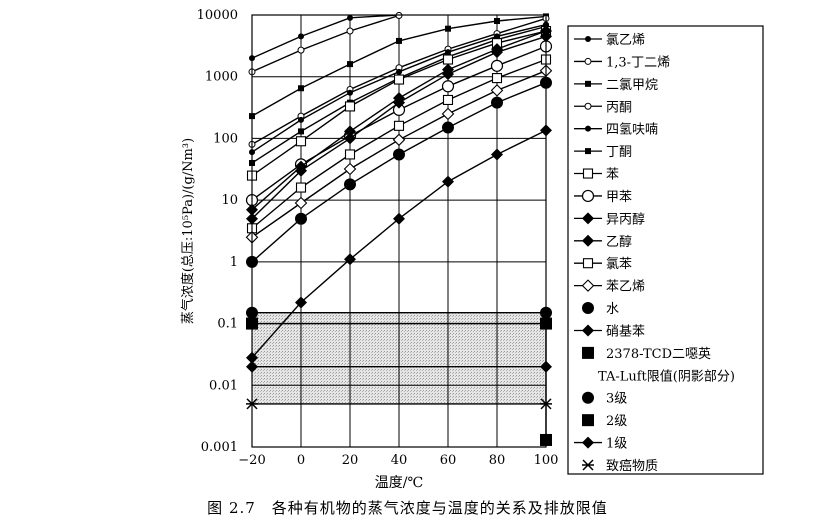 Image resolution: width=815 pixels, height=527 pixels. I want to click on x-tick-label: 20, so click(350, 460).